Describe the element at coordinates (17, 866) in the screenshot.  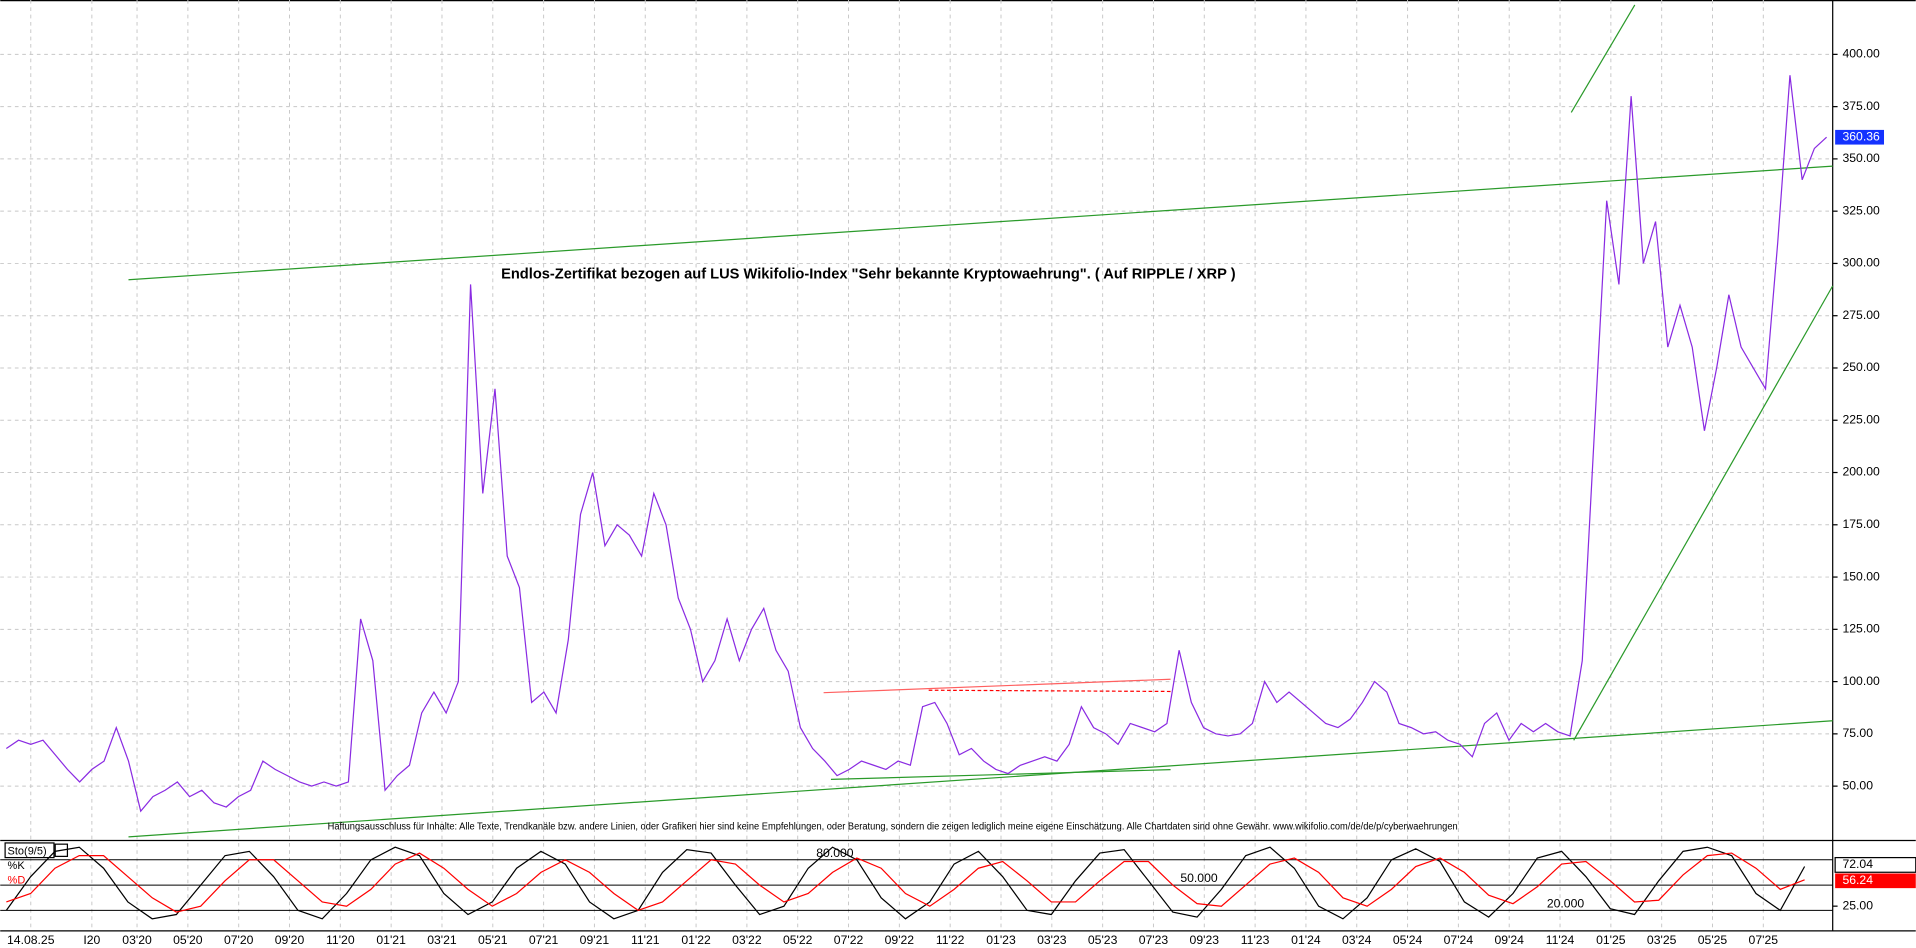
I see `legend-label: %K` at that location.